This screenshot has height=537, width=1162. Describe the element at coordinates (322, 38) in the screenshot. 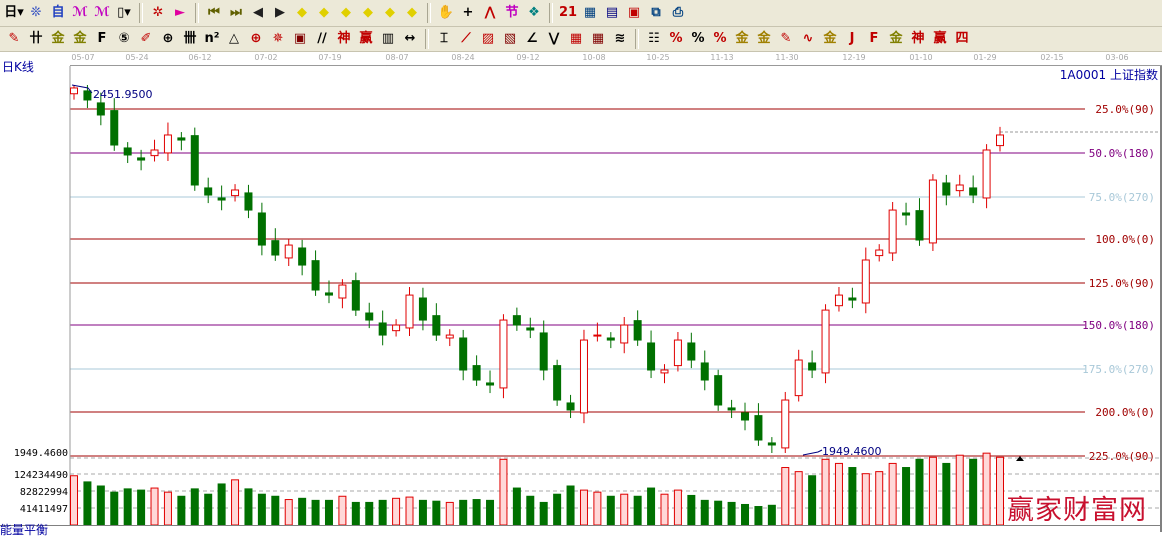

I see `angle-icon: ∕∕` at that location.